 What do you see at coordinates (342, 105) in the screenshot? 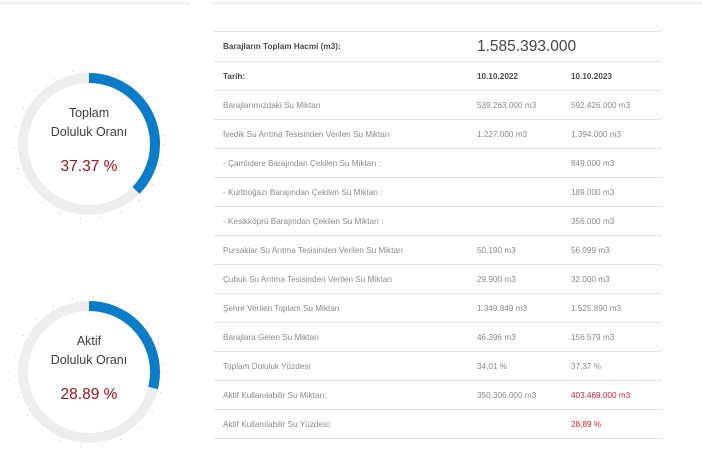
I see `row-label: Barajlarımızdaki Su Miktarı` at bounding box center [342, 105].